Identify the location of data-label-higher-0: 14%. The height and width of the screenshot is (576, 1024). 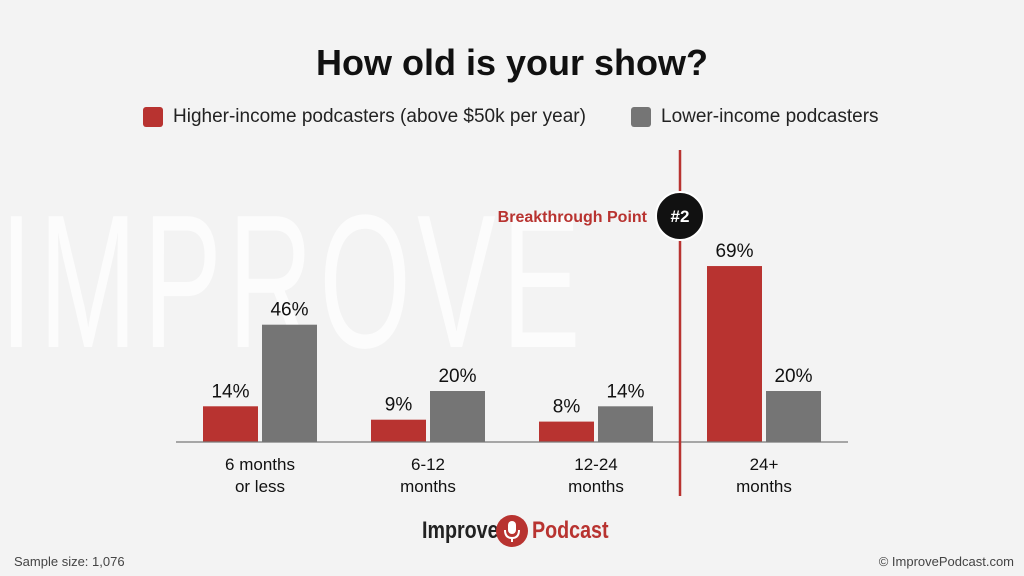
(230, 391).